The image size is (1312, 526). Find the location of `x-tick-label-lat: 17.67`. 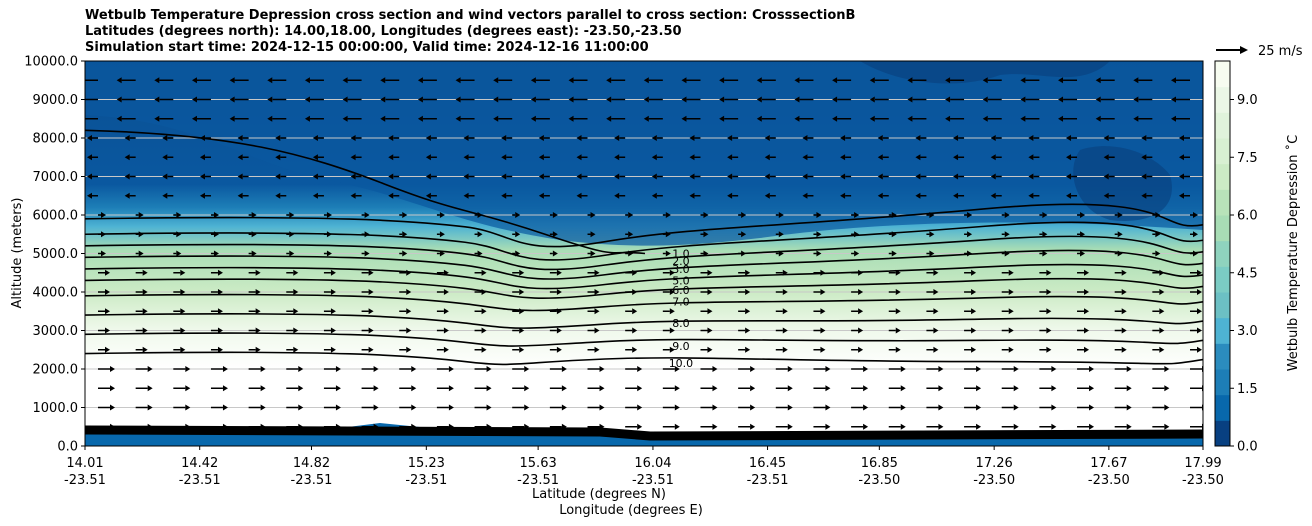

x-tick-label-lat: 17.67 is located at coordinates (1108, 463).